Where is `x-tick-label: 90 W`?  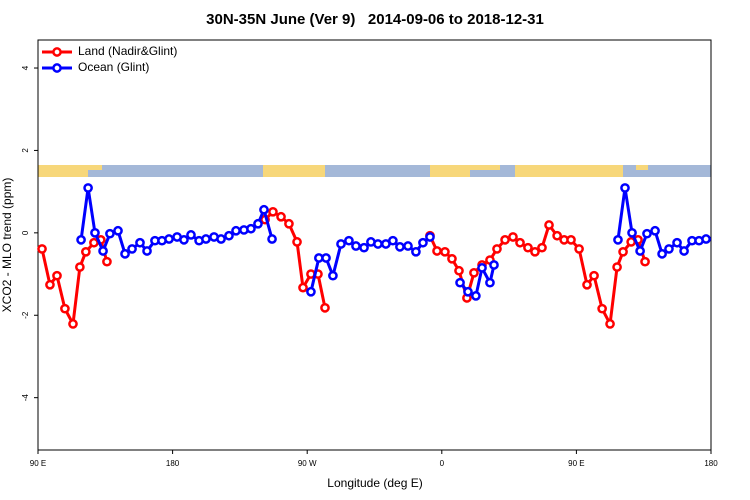 x-tick-label: 90 W is located at coordinates (307, 463).